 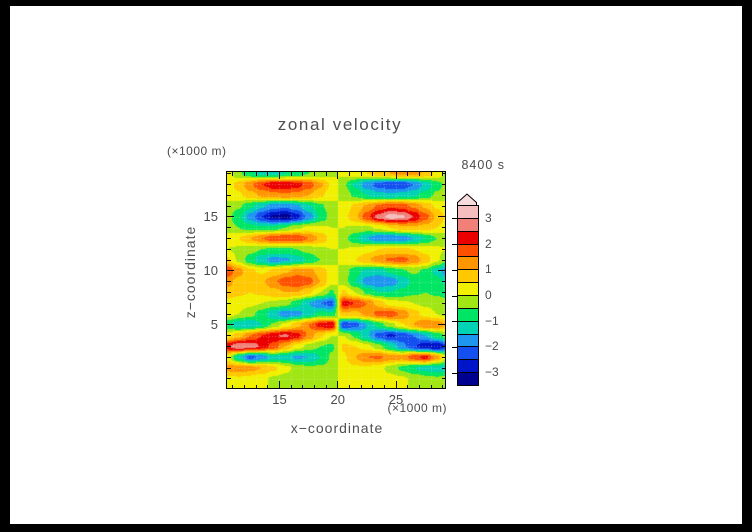 I want to click on zonal-velocity-field, so click(x=336, y=280).